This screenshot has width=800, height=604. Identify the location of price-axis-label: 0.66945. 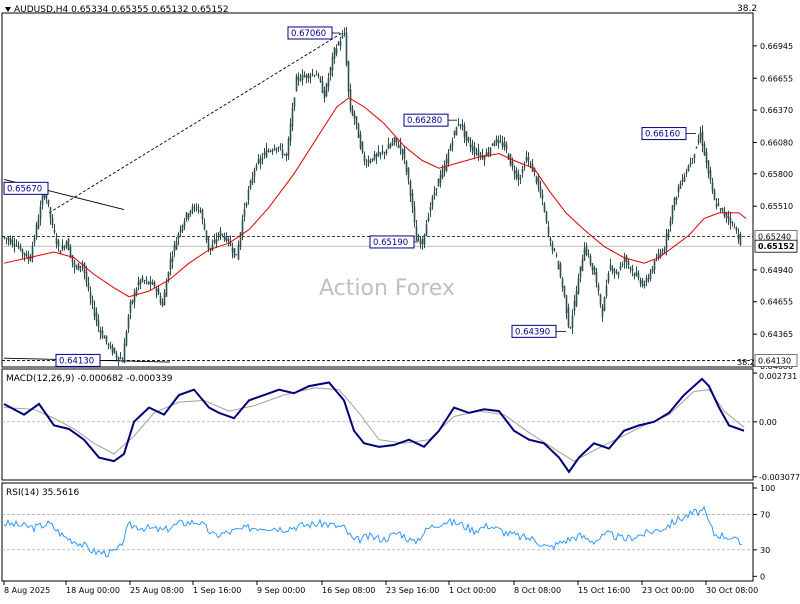
(776, 46).